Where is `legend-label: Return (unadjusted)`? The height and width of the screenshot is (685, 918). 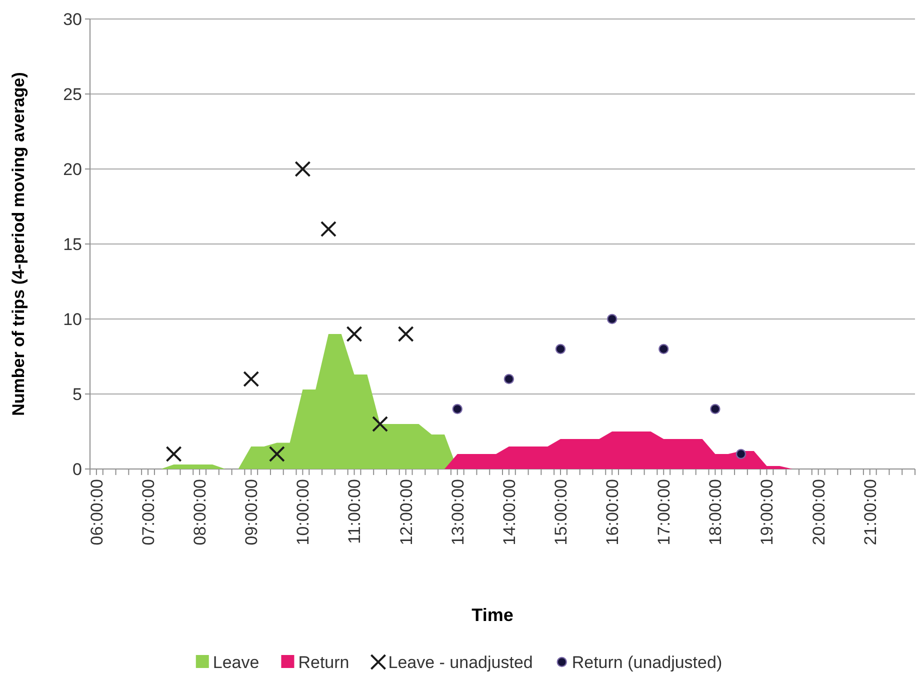
legend-label: Return (unadjusted) is located at coordinates (647, 662).